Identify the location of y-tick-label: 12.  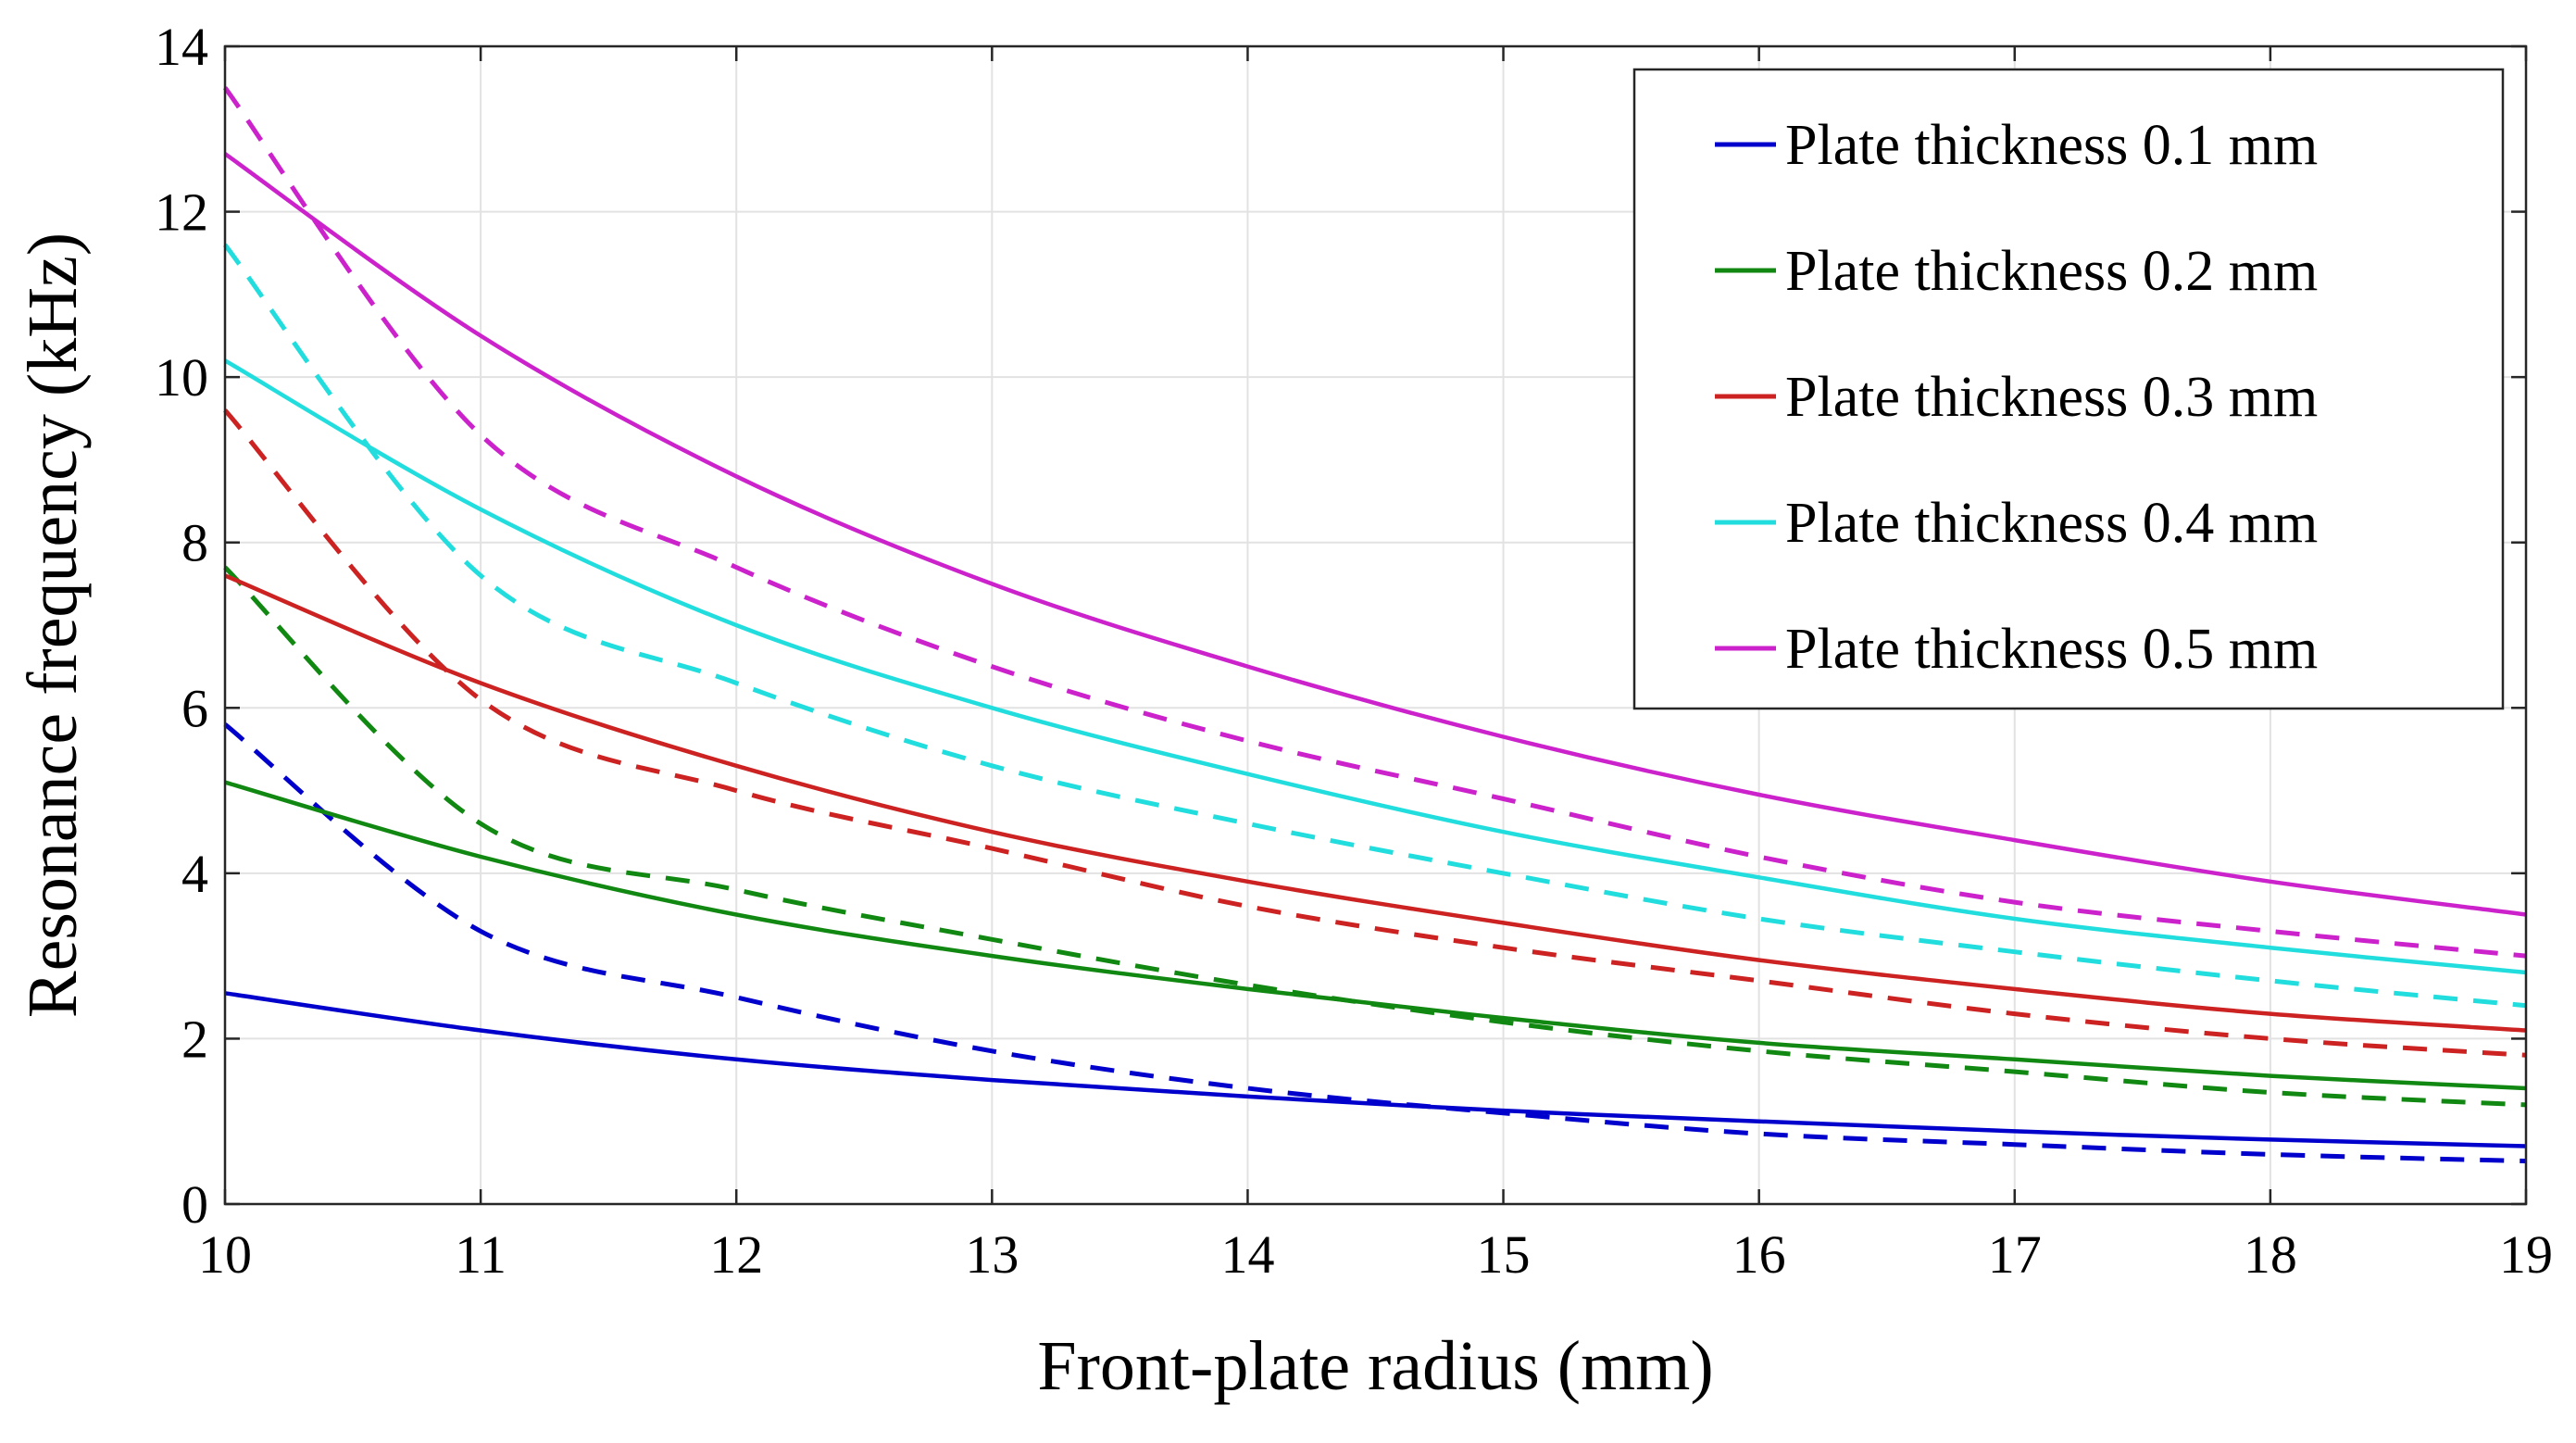
(181, 212).